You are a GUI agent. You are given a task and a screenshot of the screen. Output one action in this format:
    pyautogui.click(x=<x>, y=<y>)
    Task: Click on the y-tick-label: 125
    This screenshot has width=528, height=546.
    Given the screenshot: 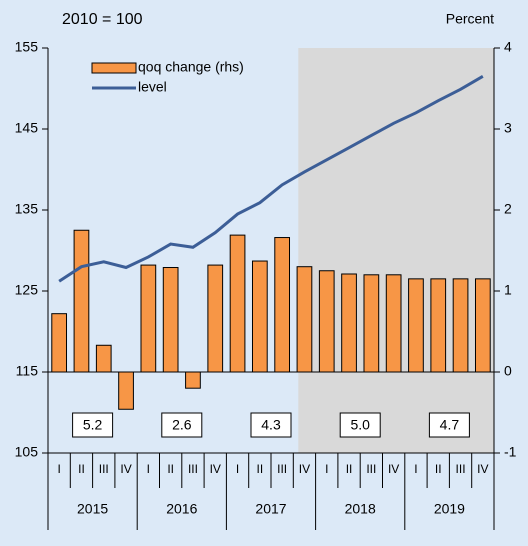 What is the action you would take?
    pyautogui.click(x=27, y=290)
    